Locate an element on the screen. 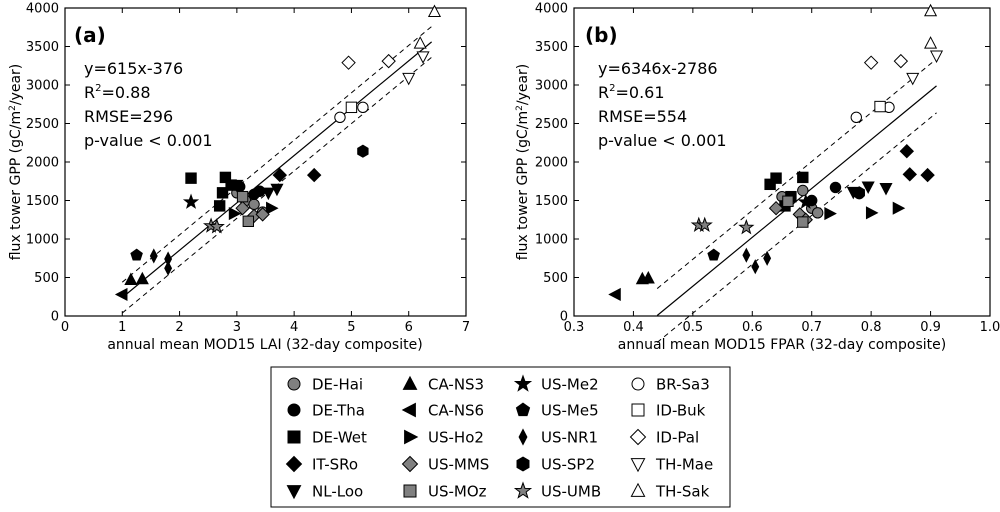  y-tick-label: 500 is located at coordinates (555, 278).